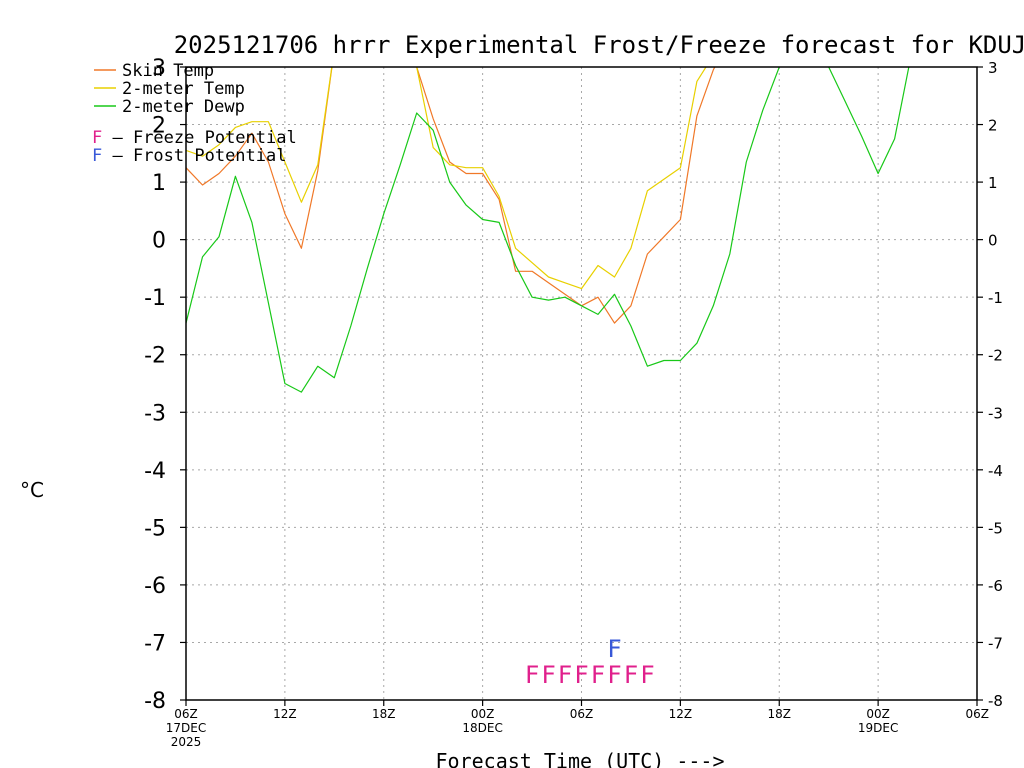  Describe the element at coordinates (159, 126) in the screenshot. I see `y-tick-label: 2` at that location.